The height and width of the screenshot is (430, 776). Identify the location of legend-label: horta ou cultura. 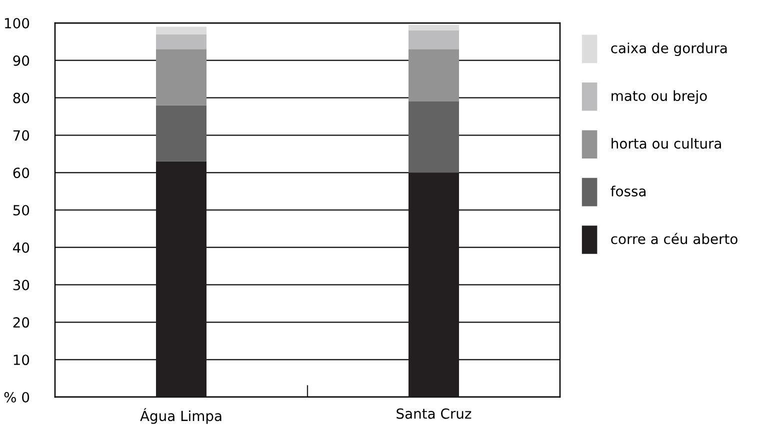
(666, 143).